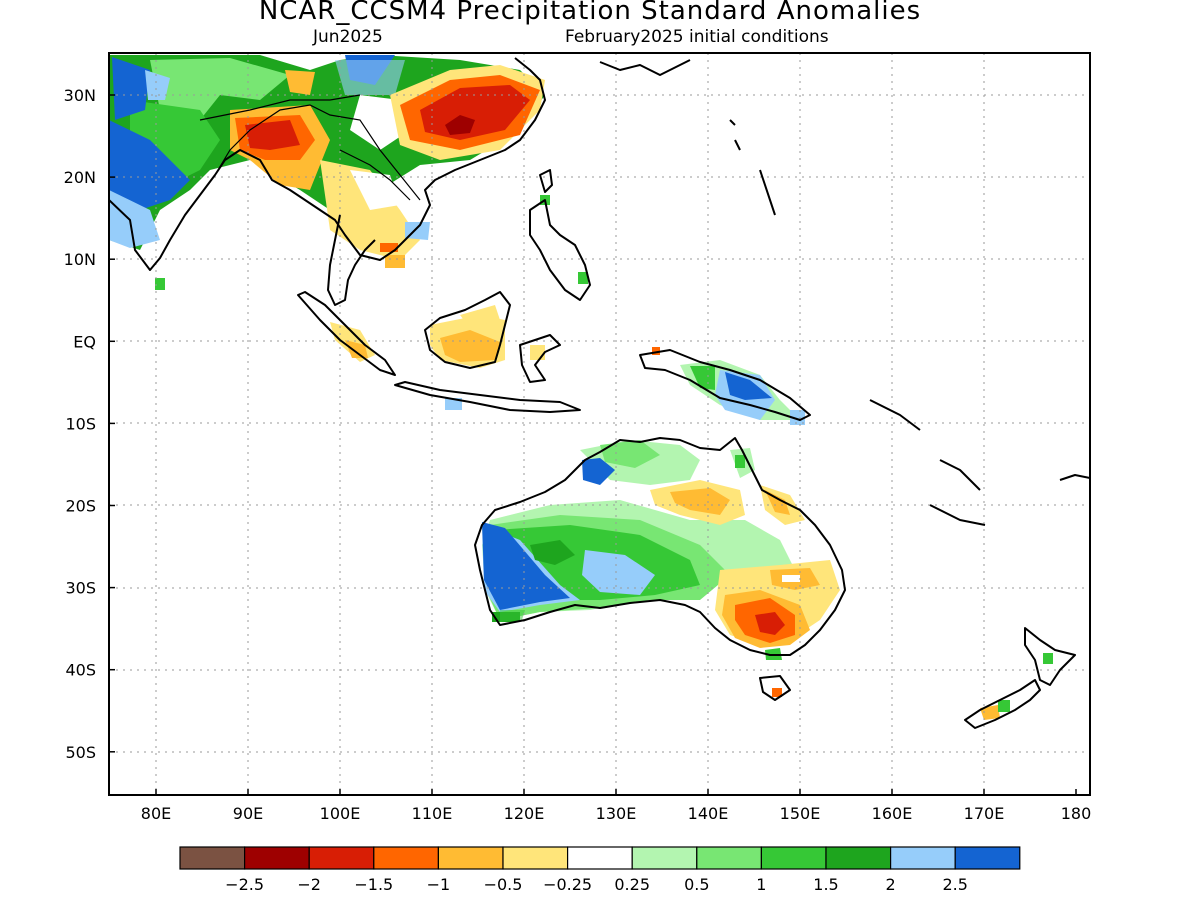 This screenshot has height=900, width=1200. Describe the element at coordinates (524, 813) in the screenshot. I see `longitude-label: 120E` at that location.